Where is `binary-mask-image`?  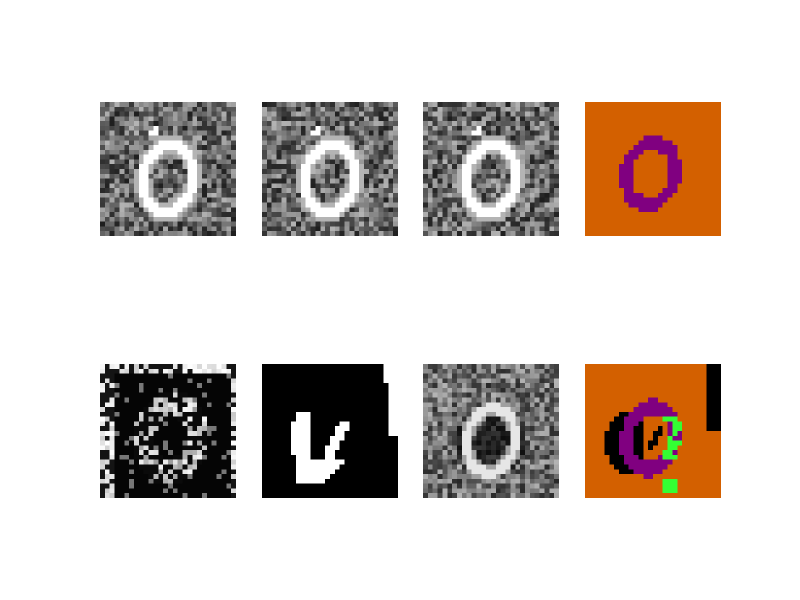 binary-mask-image is located at coordinates (330, 431).